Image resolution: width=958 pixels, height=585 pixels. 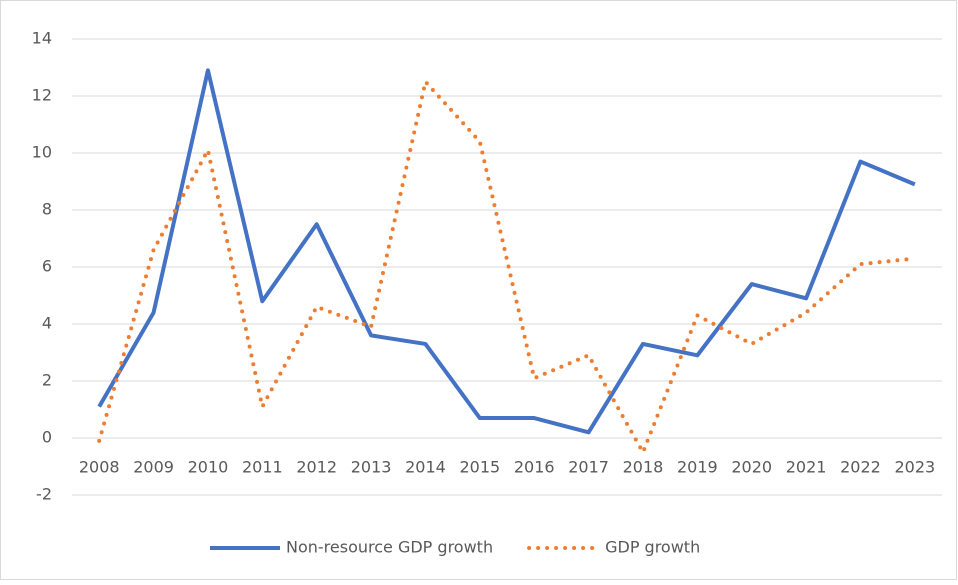 What do you see at coordinates (697, 467) in the screenshot?
I see `x-tick-label: 2019` at bounding box center [697, 467].